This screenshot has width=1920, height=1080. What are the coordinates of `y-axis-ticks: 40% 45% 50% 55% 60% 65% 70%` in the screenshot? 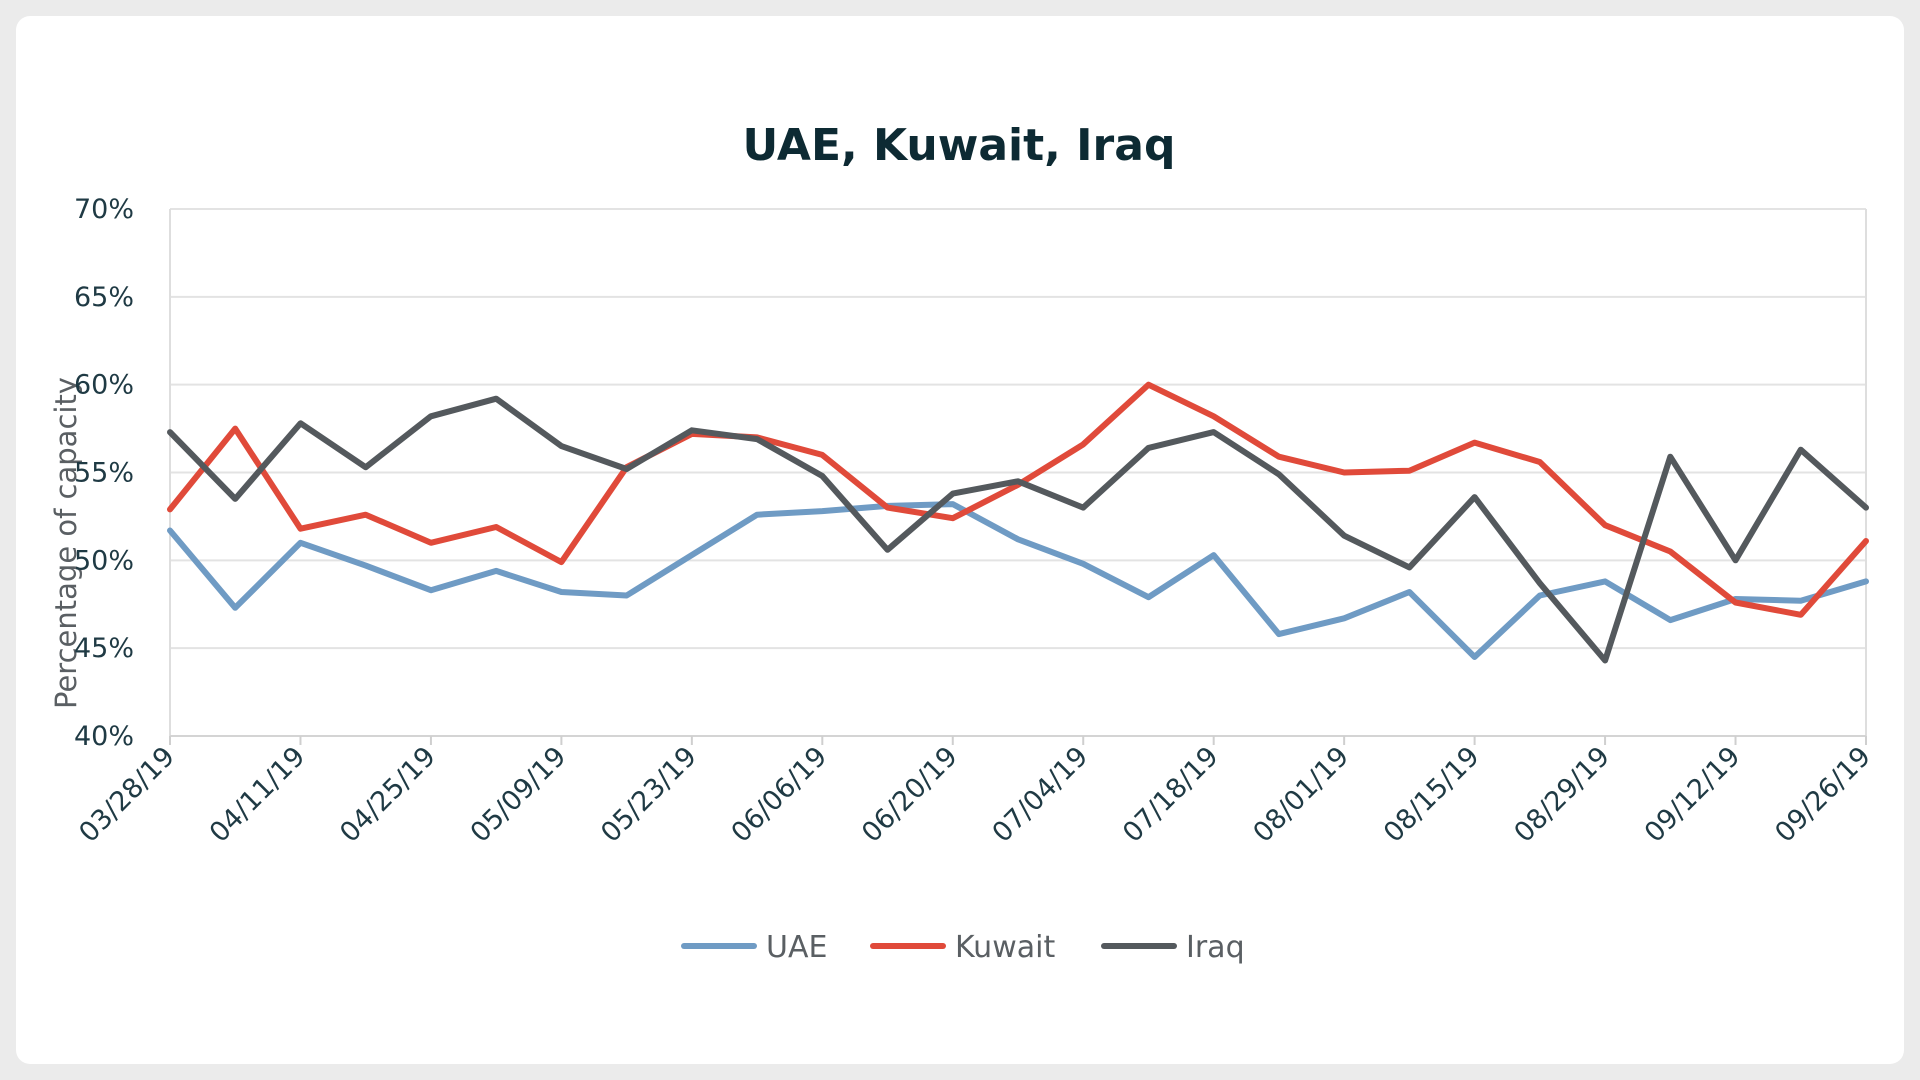 It's located at (104, 473).